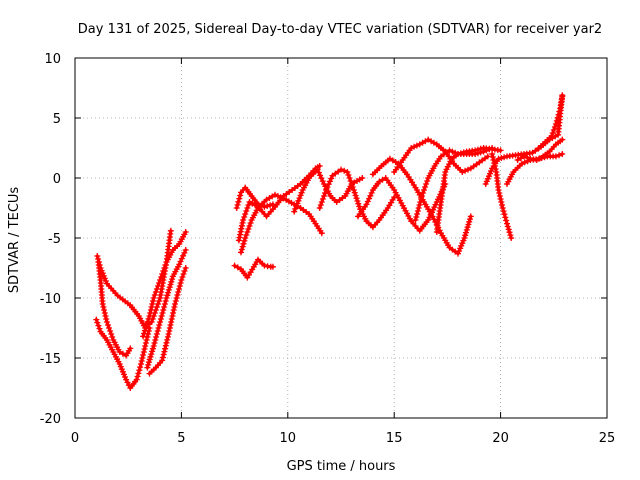 Image resolution: width=640 pixels, height=480 pixels. What do you see at coordinates (50, 419) in the screenshot?
I see `y-tick-label: -20` at bounding box center [50, 419].